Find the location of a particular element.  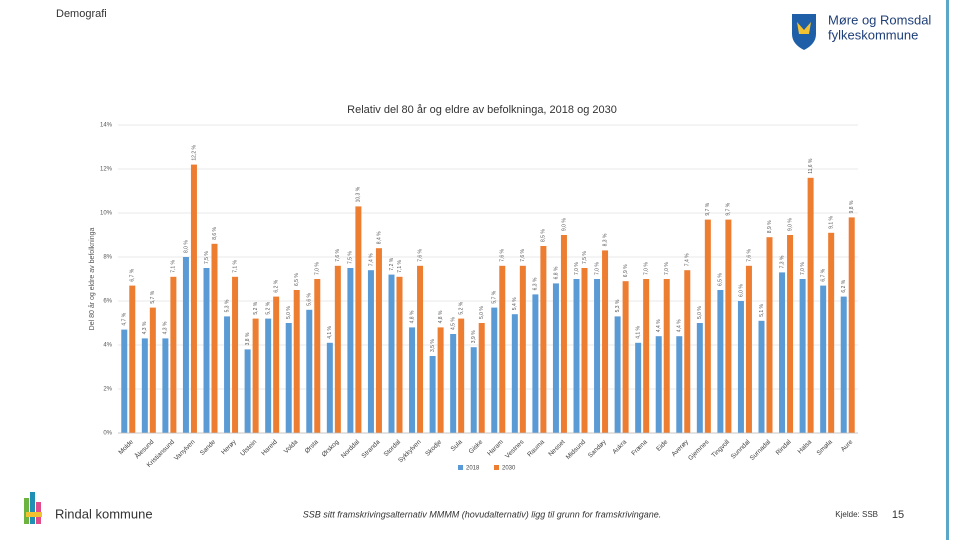

x-tick-label: Nesset is located at coordinates (556, 448).